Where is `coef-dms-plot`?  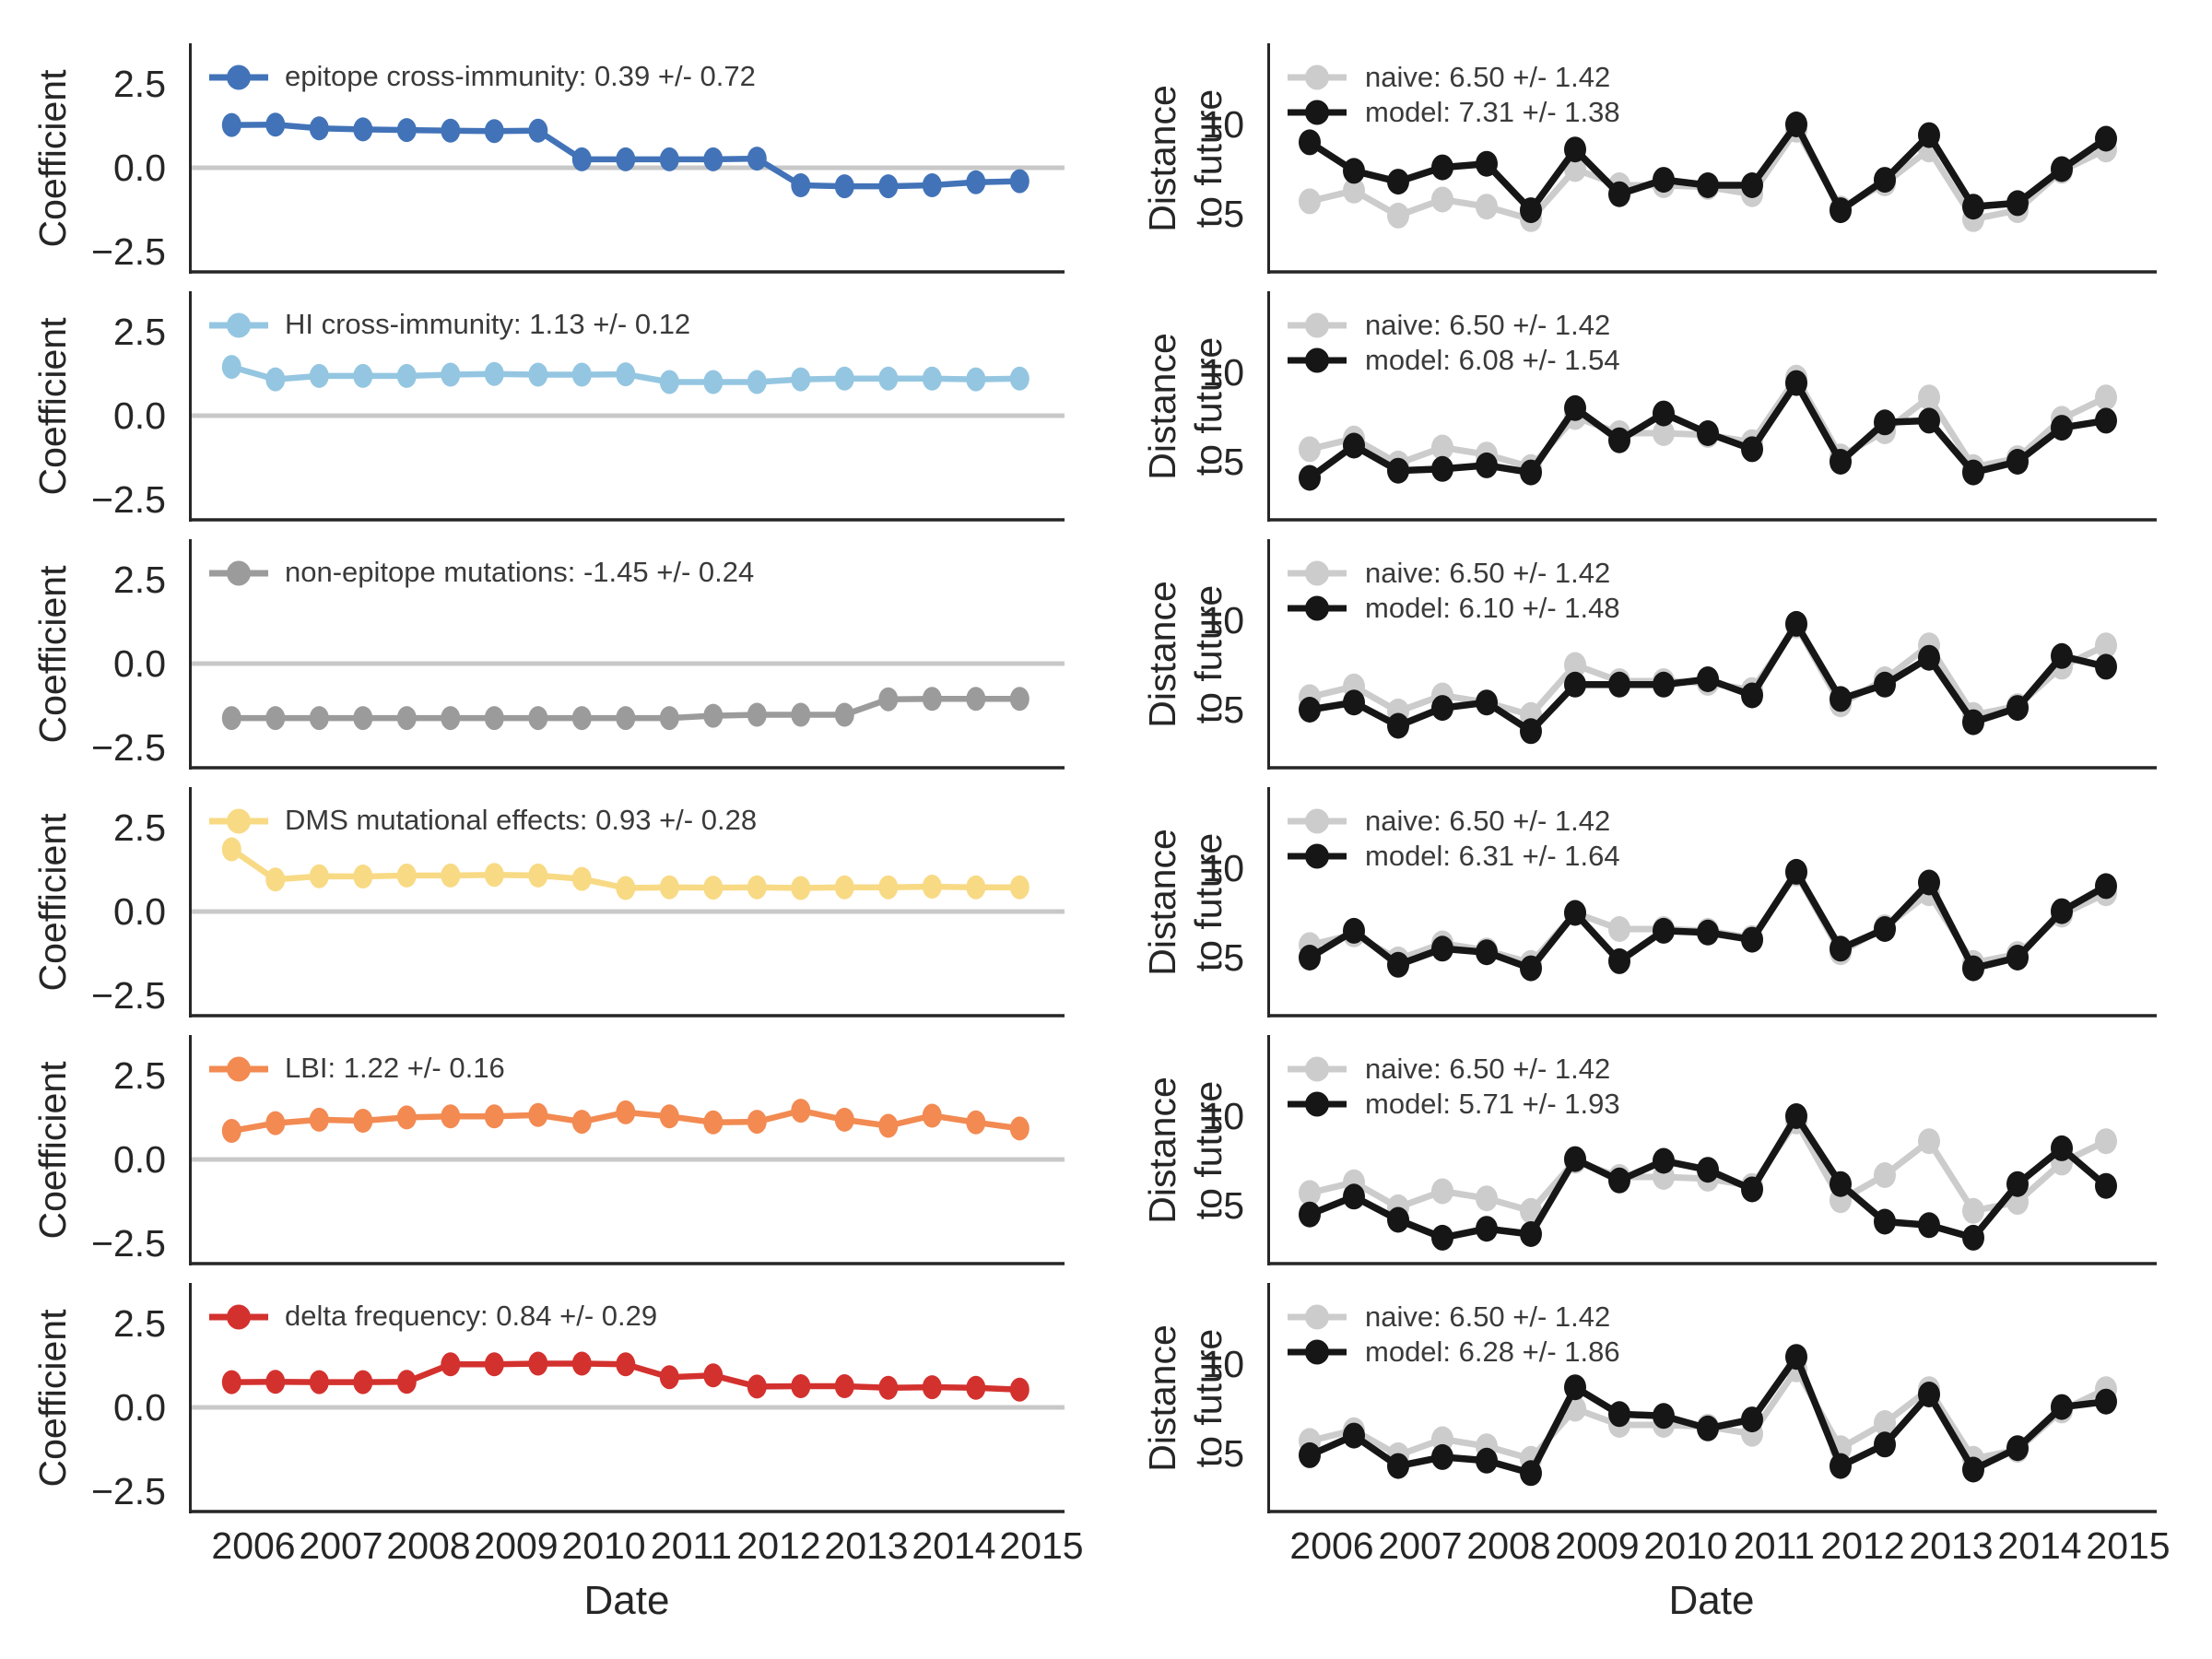
coef-dms-plot is located at coordinates (627, 902).